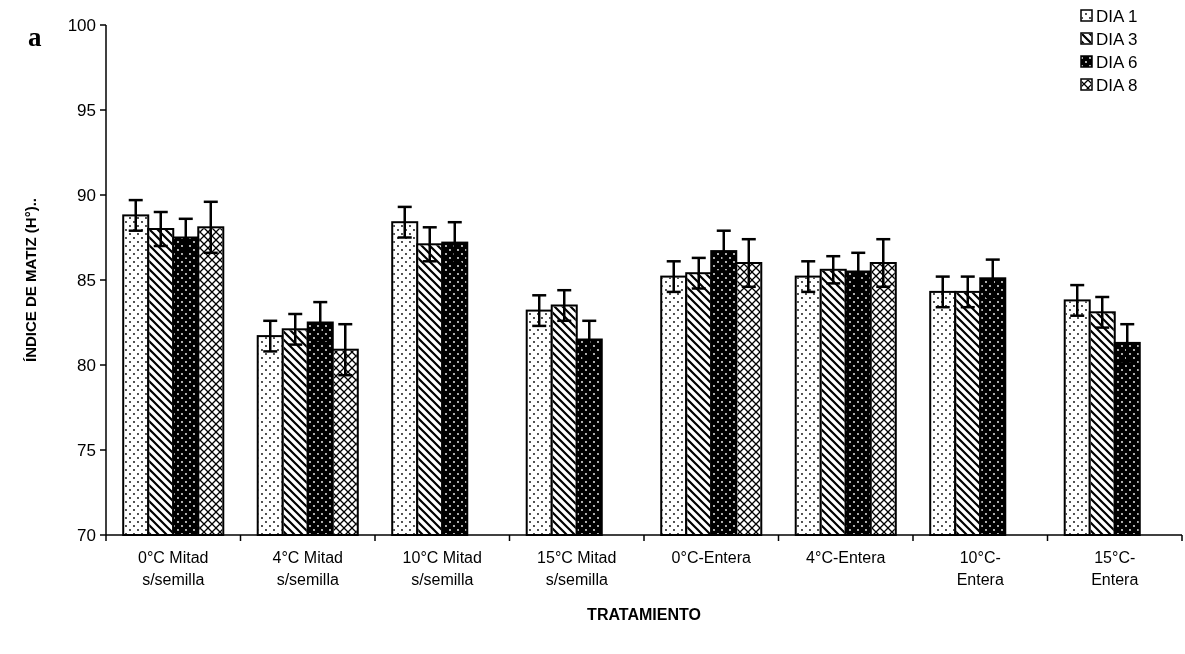 The image size is (1185, 654). Describe the element at coordinates (86, 110) in the screenshot. I see `y-tick-label: 95` at that location.